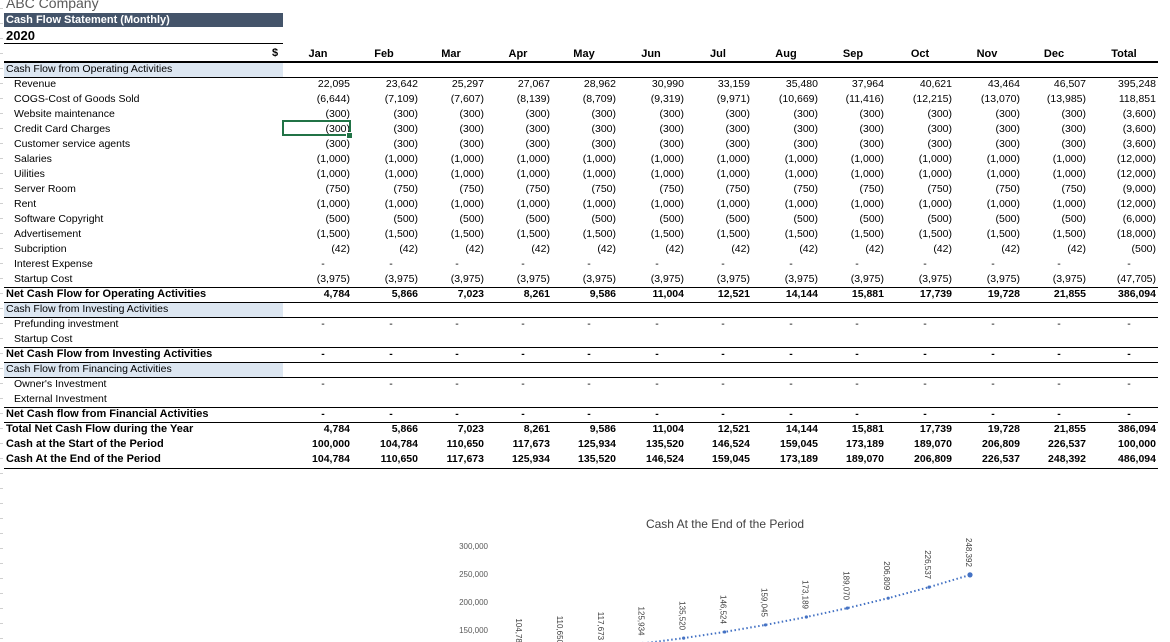  I want to click on value-cell: 21,855, so click(1069, 429).